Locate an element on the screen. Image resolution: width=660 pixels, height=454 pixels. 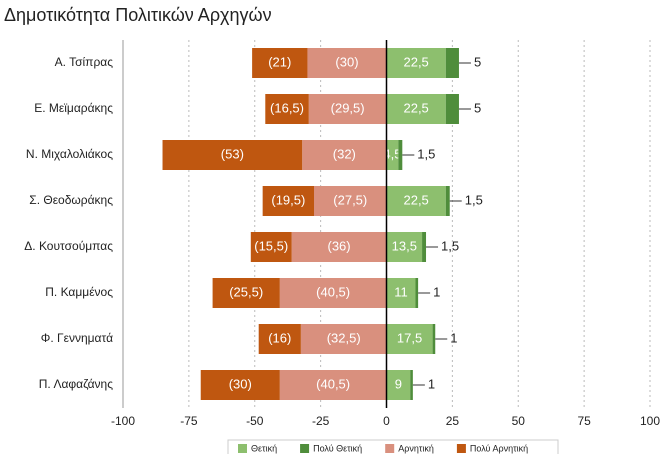
value-label: (29,5) is located at coordinates (348, 107).